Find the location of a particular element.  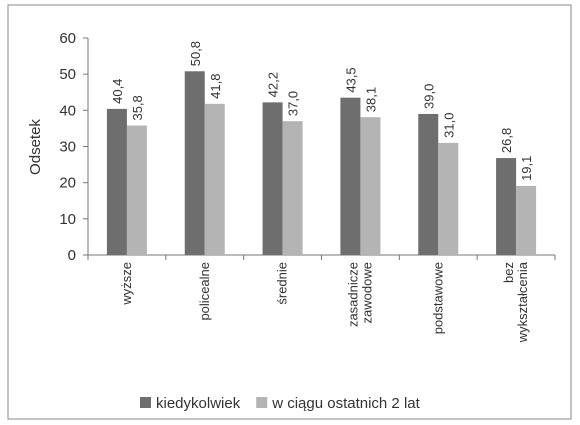

data-label: 40,4 is located at coordinates (117, 91).